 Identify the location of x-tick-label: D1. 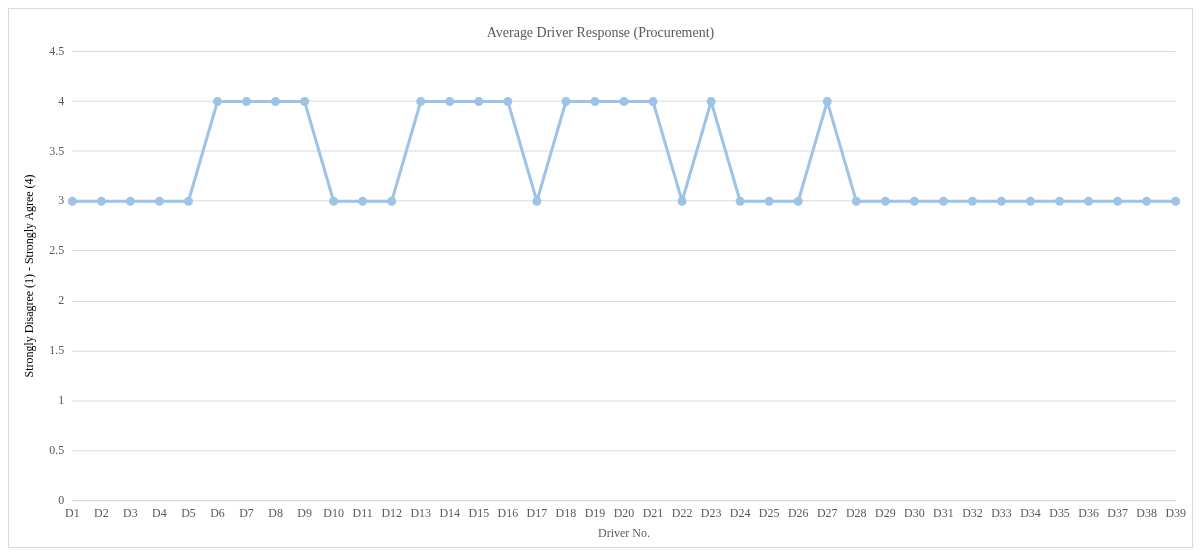
(72, 512).